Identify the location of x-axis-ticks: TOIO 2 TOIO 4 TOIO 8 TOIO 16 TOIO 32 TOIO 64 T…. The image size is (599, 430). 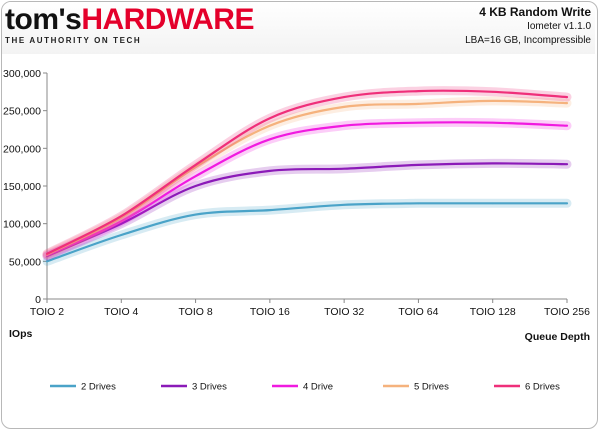
(310, 308).